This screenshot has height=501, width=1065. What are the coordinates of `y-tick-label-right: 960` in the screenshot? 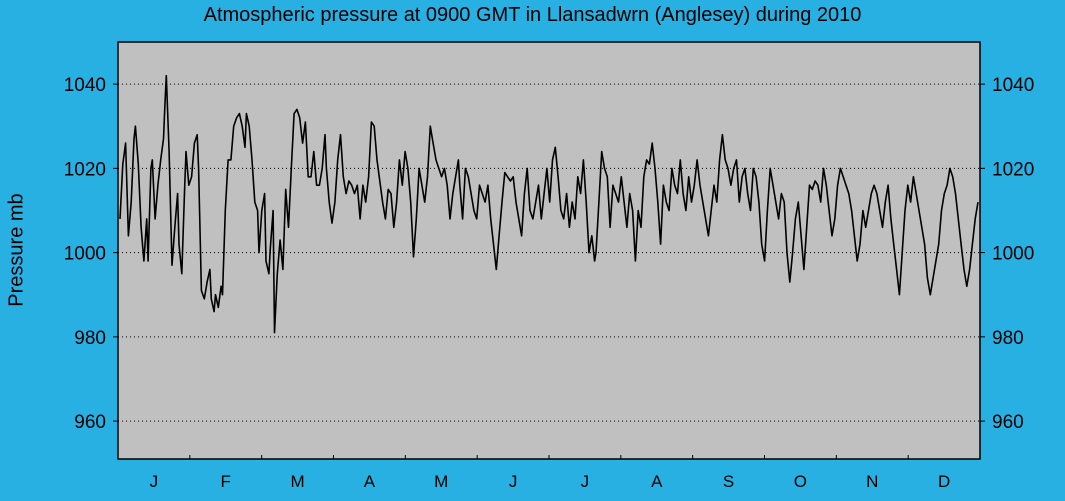 It's located at (1008, 422).